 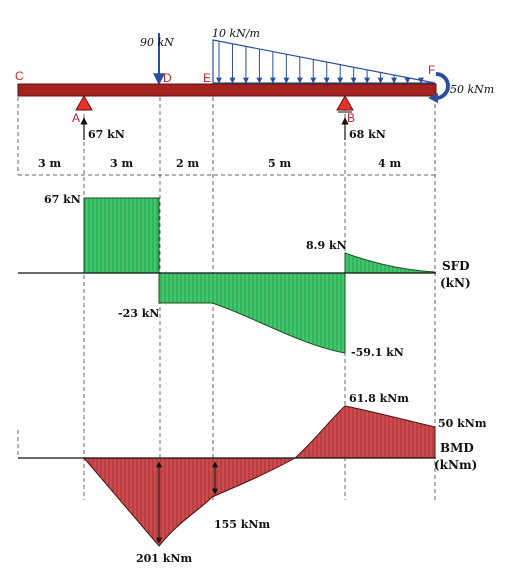 What do you see at coordinates (379, 398) in the screenshot?
I see `bmd-label-61-8: 61.8 kNm` at bounding box center [379, 398].